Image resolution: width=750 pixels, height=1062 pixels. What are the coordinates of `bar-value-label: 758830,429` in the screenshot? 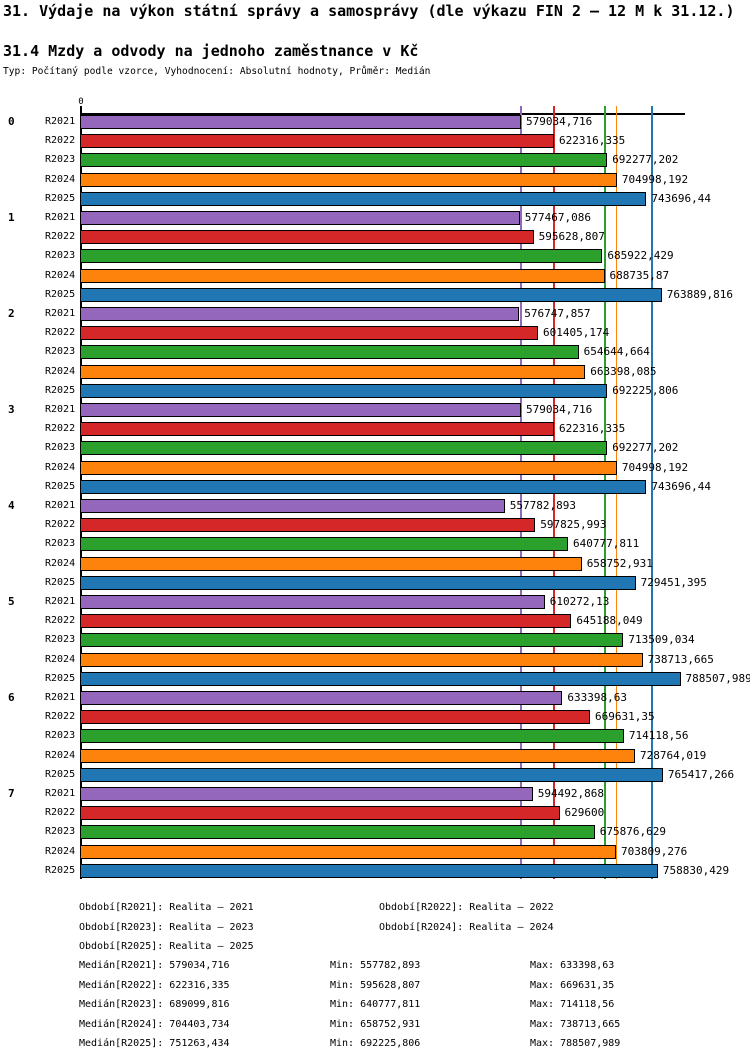 It's located at (696, 870).